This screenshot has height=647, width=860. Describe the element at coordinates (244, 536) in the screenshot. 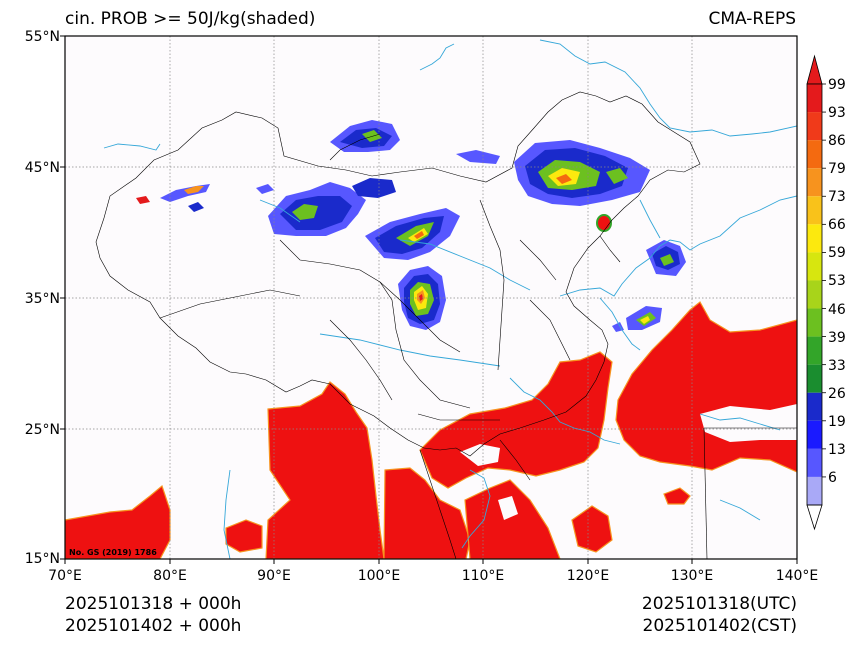

I see `prob-region-india-blob` at that location.